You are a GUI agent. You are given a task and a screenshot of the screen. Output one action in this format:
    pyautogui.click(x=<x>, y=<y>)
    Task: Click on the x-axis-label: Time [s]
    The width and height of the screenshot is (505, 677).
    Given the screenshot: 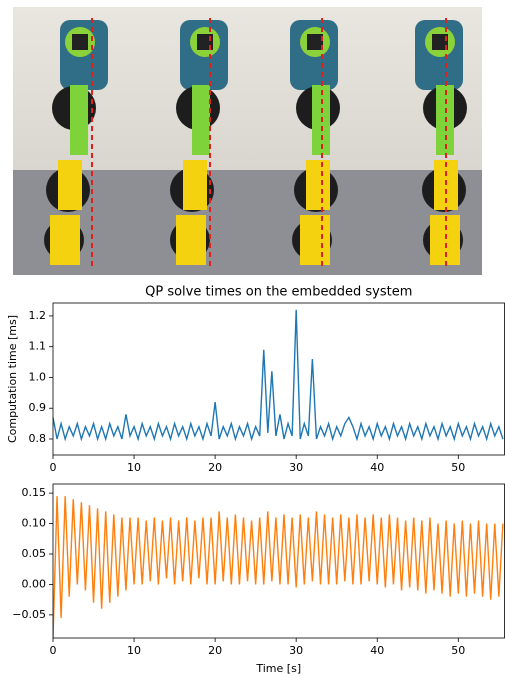 What is the action you would take?
    pyautogui.click(x=278, y=668)
    